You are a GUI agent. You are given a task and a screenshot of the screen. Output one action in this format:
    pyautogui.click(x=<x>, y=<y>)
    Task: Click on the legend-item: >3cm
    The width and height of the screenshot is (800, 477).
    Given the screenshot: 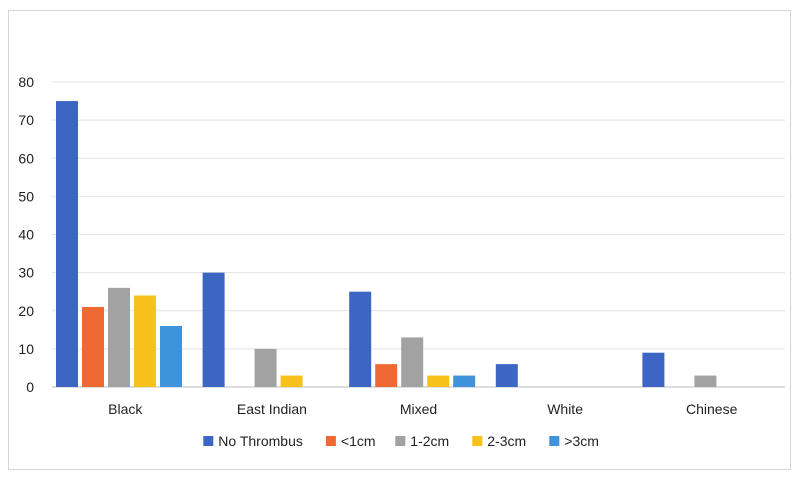 What is the action you would take?
    pyautogui.click(x=574, y=441)
    